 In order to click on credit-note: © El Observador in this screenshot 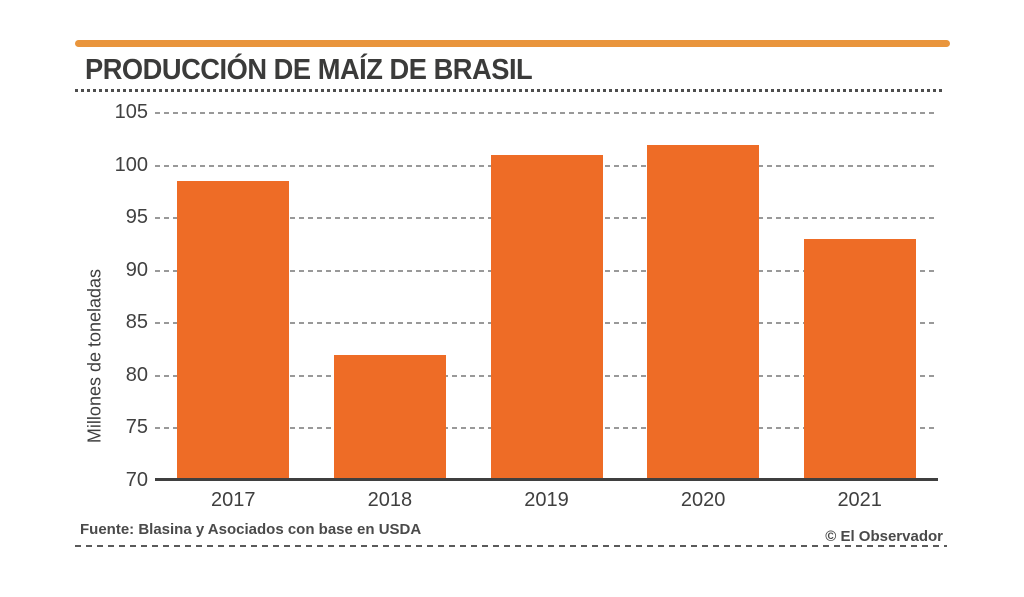, I will do `click(884, 536)`.